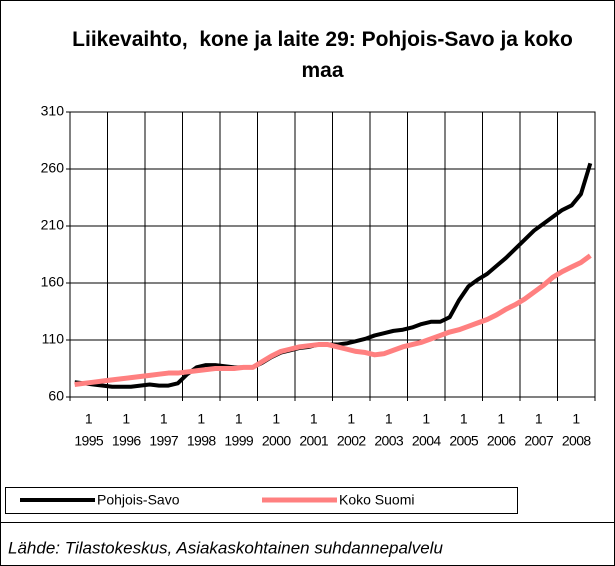  I want to click on y-tick-label: 60, so click(56, 396).